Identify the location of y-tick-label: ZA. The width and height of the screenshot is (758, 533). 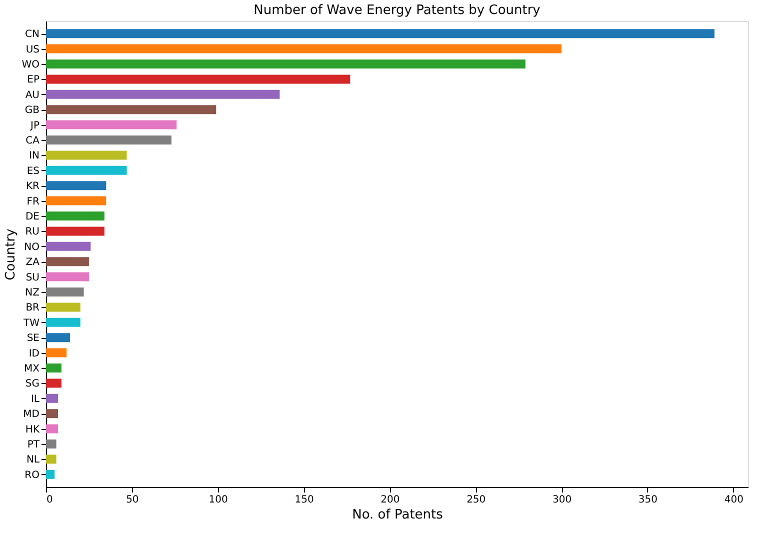
(33, 262).